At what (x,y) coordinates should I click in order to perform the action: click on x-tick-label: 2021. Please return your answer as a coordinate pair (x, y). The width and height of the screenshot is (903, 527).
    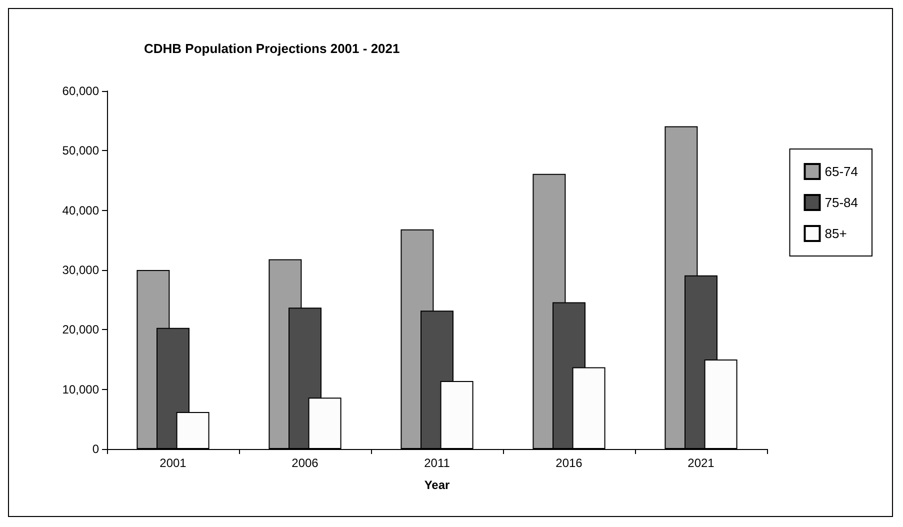
    Looking at the image, I should click on (701, 463).